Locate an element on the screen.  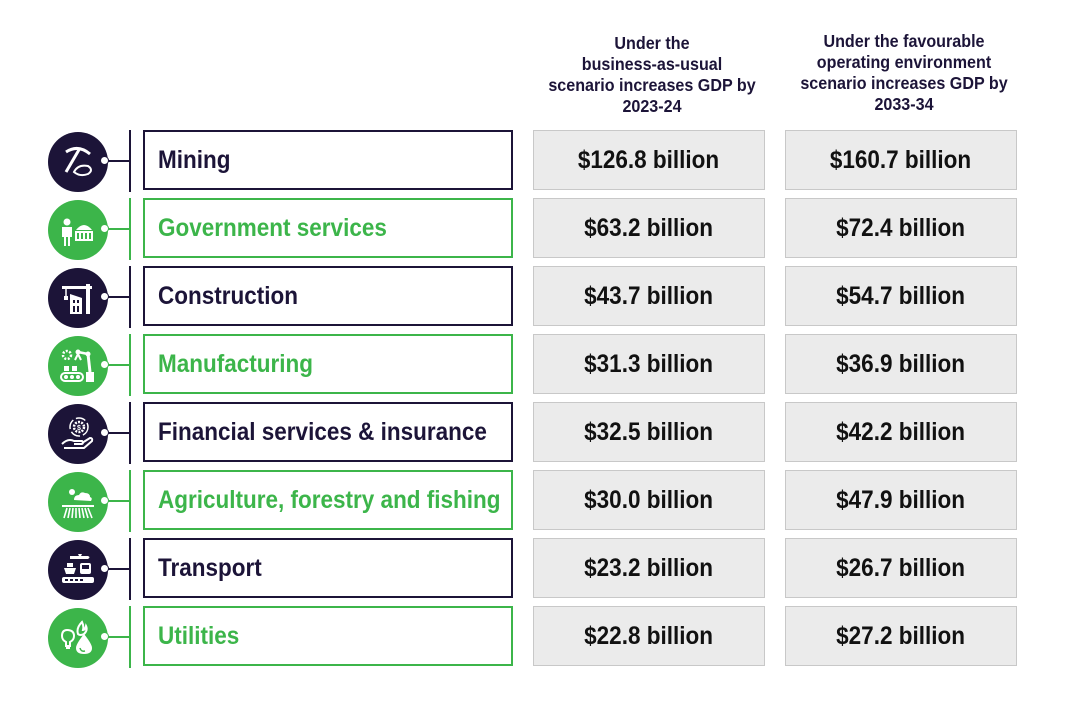
favourable-value-text: $26.7 billion is located at coordinates (901, 567).